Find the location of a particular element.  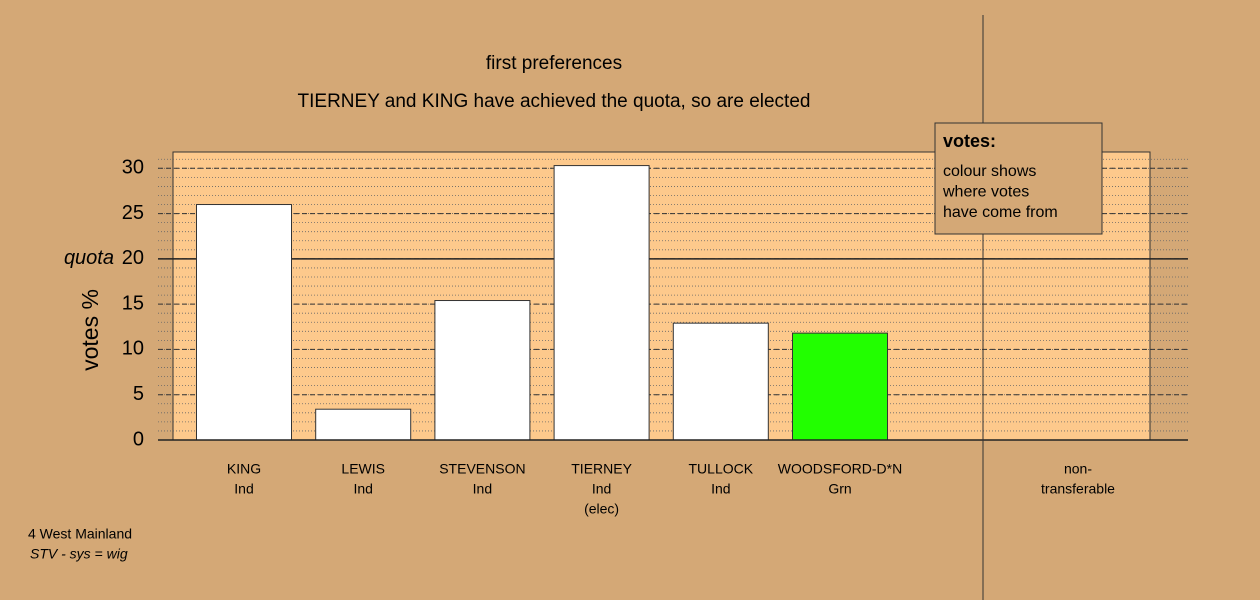

legend-line: colour shows is located at coordinates (989, 171).